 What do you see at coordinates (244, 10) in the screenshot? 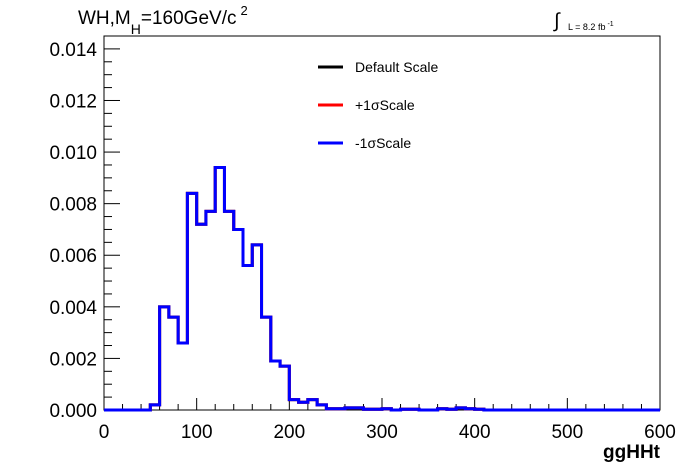
I see `title-superscript: 2` at bounding box center [244, 10].